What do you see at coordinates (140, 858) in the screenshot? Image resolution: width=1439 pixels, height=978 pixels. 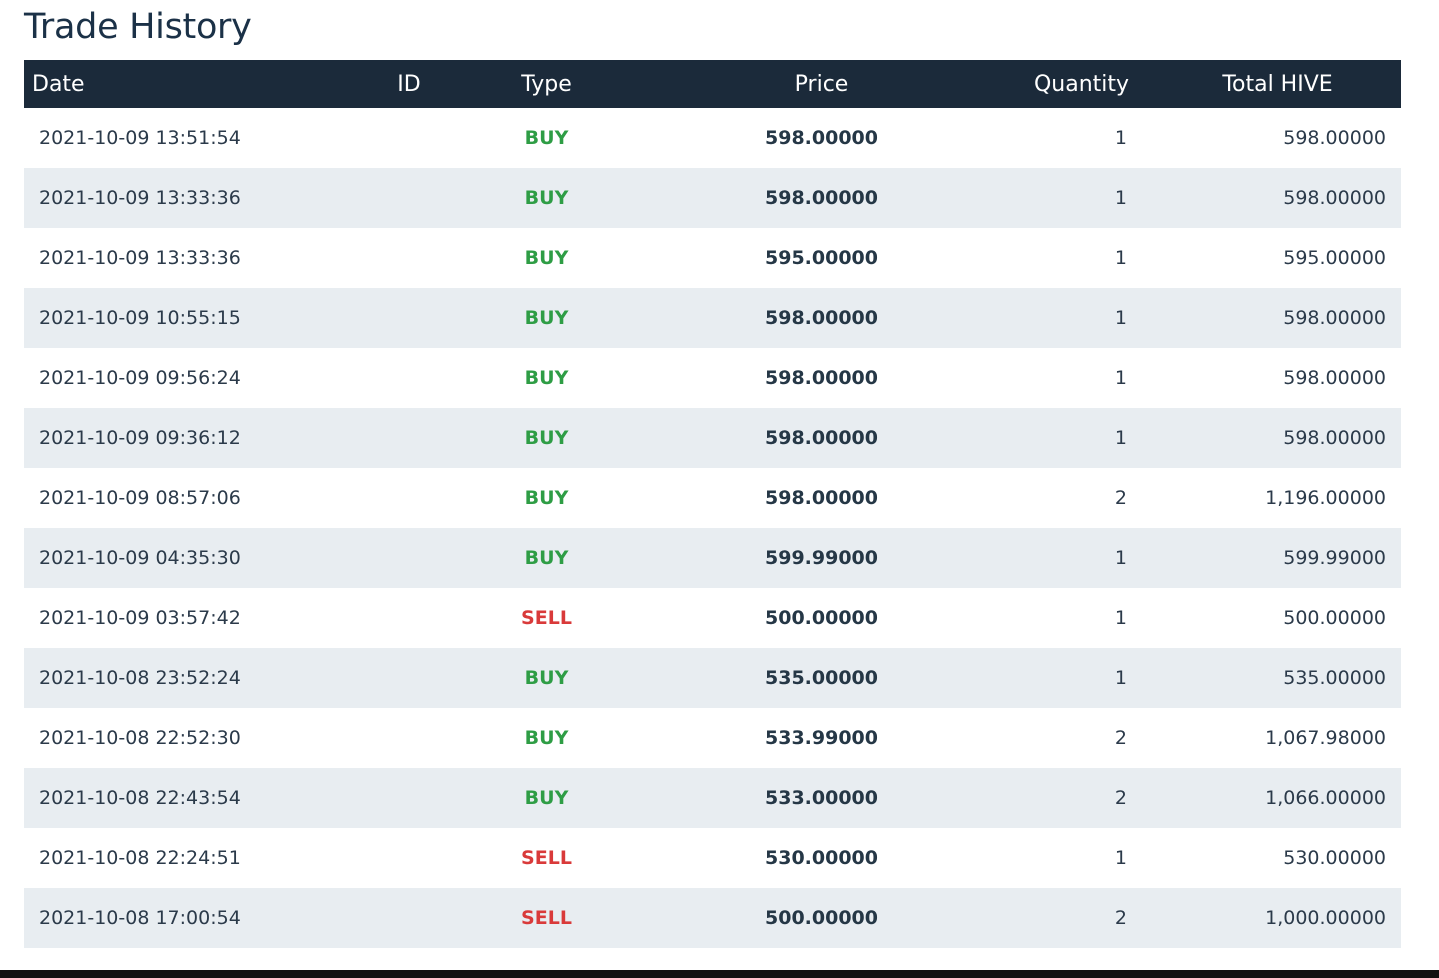 I see `cell-date: 2021-10-08 22:24:51` at bounding box center [140, 858].